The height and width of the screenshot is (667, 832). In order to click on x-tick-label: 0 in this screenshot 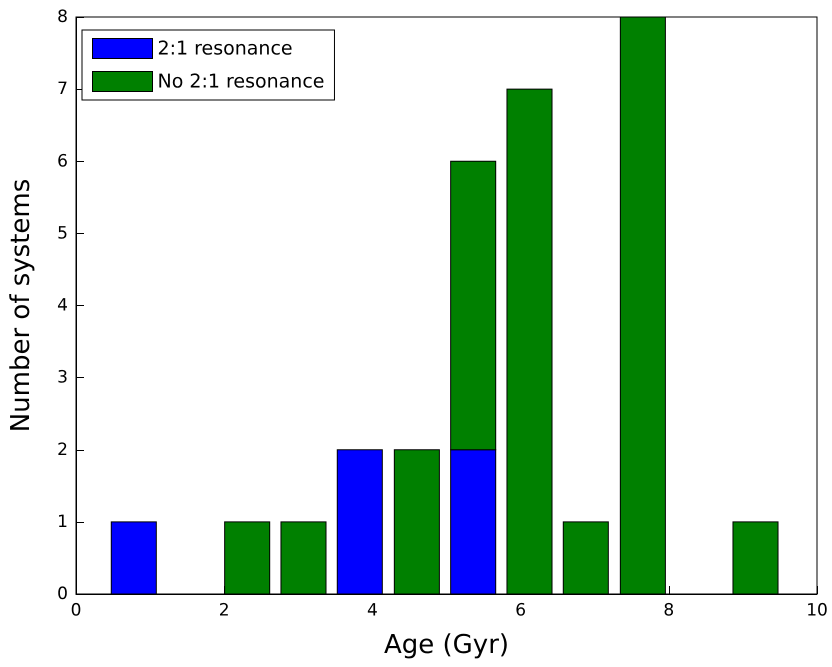, I will do `click(76, 610)`.